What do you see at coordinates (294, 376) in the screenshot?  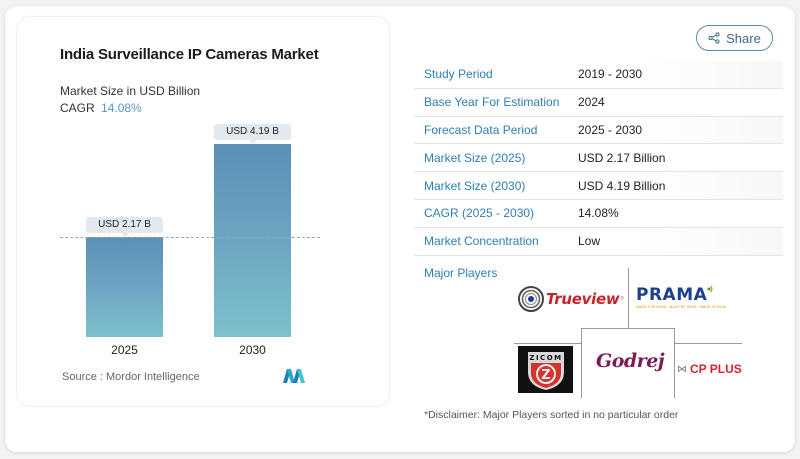 I see `mordor-intelligence-logo-icon` at bounding box center [294, 376].